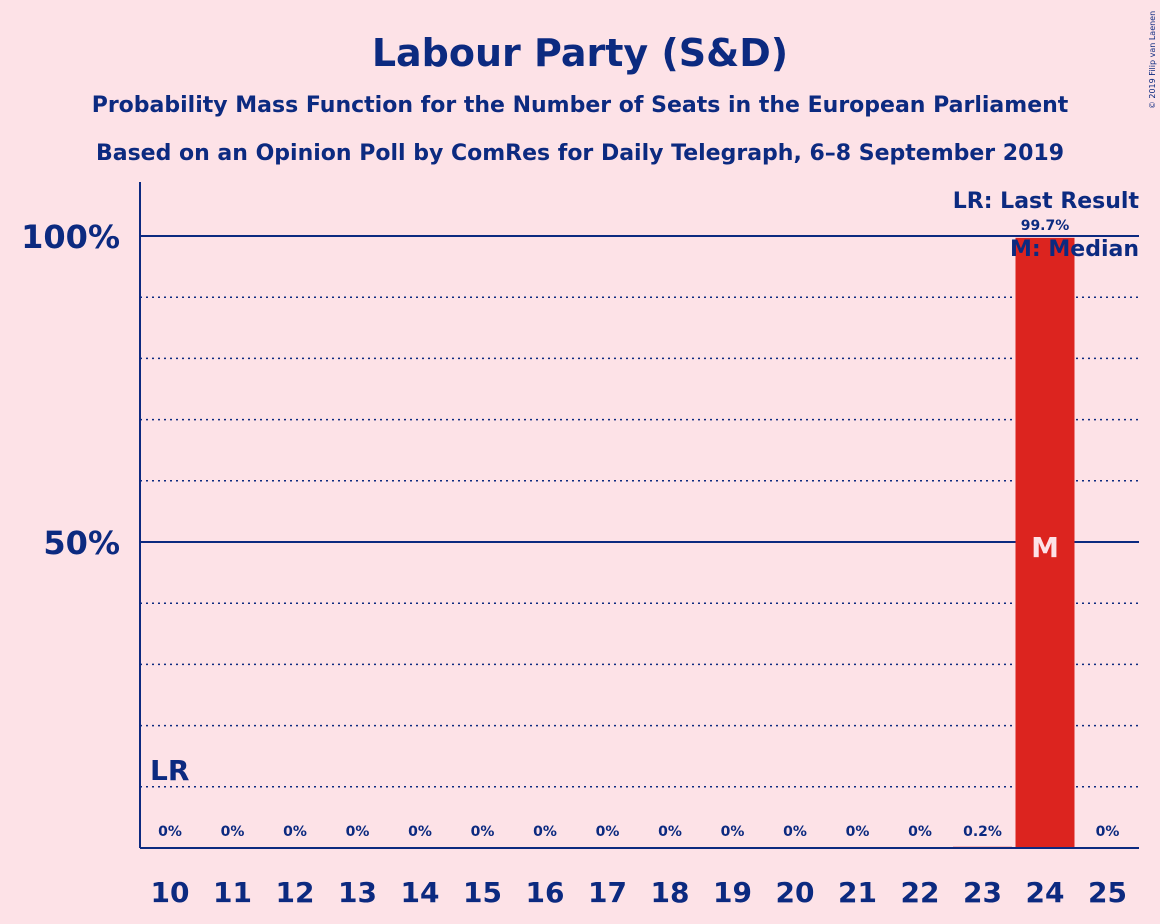  I want to click on y-tick-label: 100%, so click(70, 237).